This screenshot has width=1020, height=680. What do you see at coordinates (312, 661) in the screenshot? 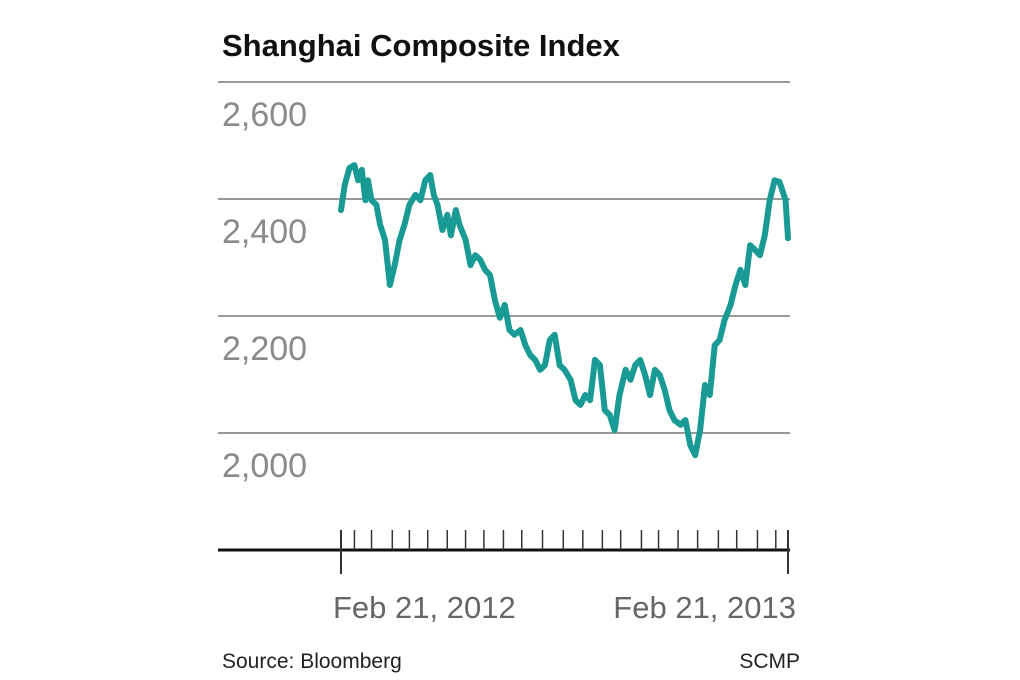
I see `source: Source: Bloomberg` at bounding box center [312, 661].